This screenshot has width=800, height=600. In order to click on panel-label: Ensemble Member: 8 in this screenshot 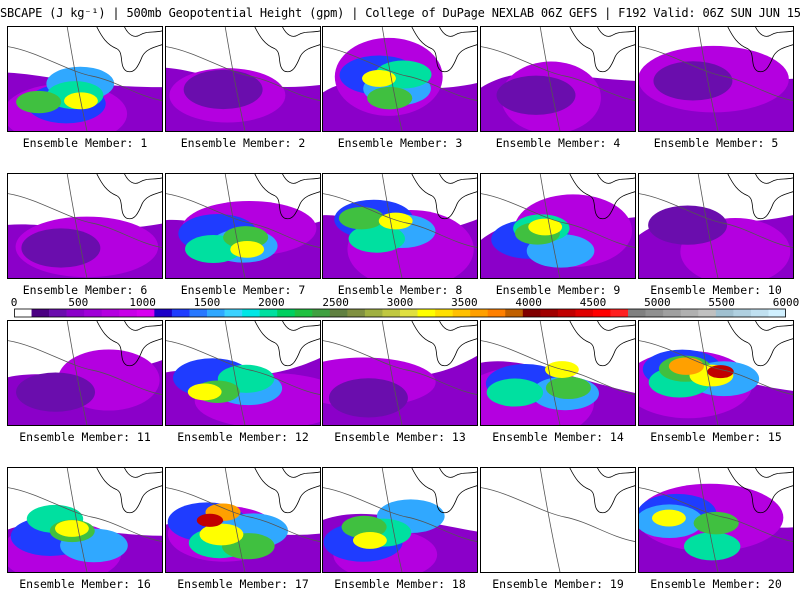, I will do `click(400, 290)`.